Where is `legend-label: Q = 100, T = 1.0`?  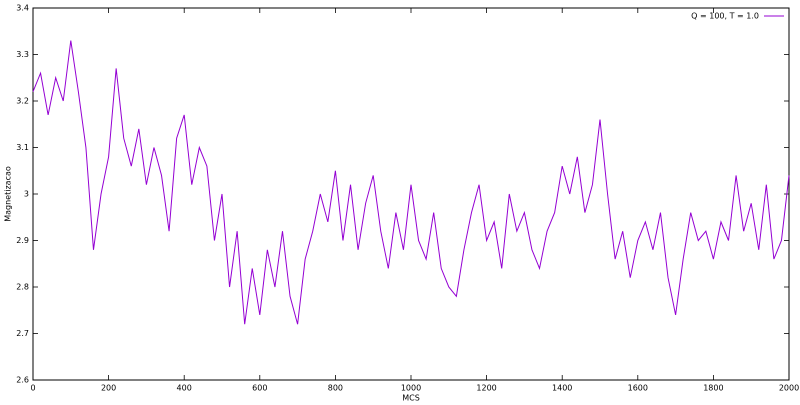
legend-label: Q = 100, T = 1.0 is located at coordinates (725, 16).